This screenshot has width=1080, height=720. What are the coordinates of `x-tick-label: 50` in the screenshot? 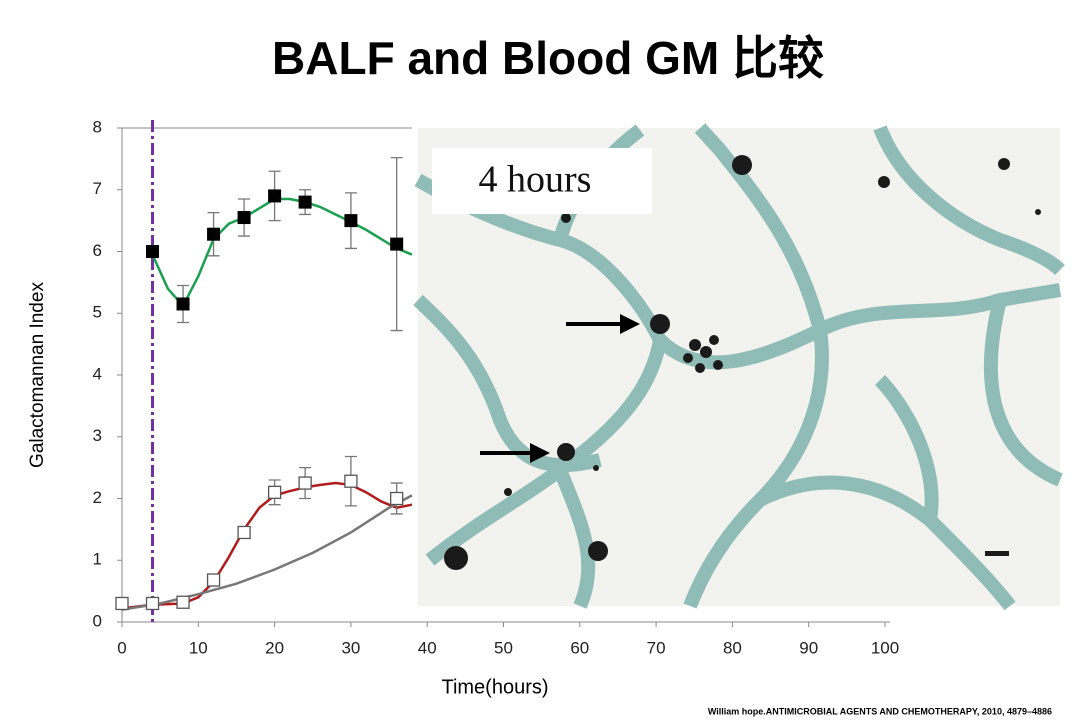 It's located at (503, 647).